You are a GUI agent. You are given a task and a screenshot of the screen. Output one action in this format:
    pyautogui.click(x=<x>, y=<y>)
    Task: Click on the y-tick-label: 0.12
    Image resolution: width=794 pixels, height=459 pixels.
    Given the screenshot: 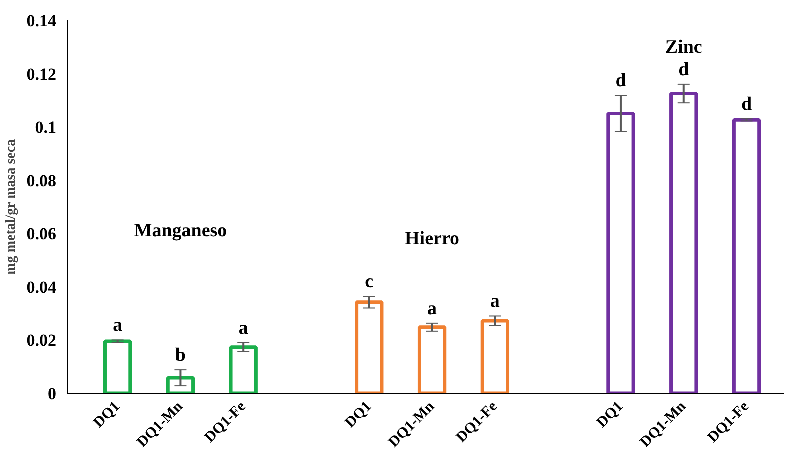 What is the action you would take?
    pyautogui.click(x=41, y=74)
    